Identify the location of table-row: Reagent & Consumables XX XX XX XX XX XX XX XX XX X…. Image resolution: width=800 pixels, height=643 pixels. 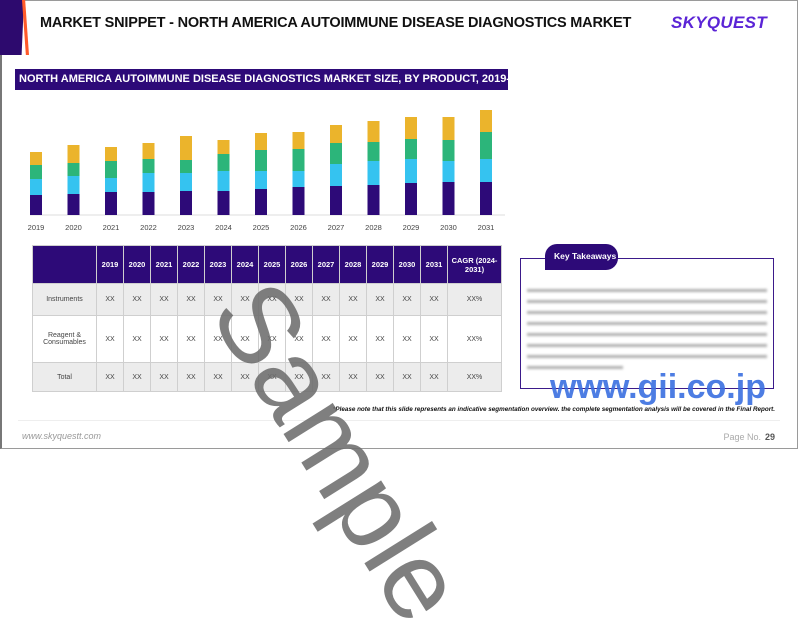
(267, 339).